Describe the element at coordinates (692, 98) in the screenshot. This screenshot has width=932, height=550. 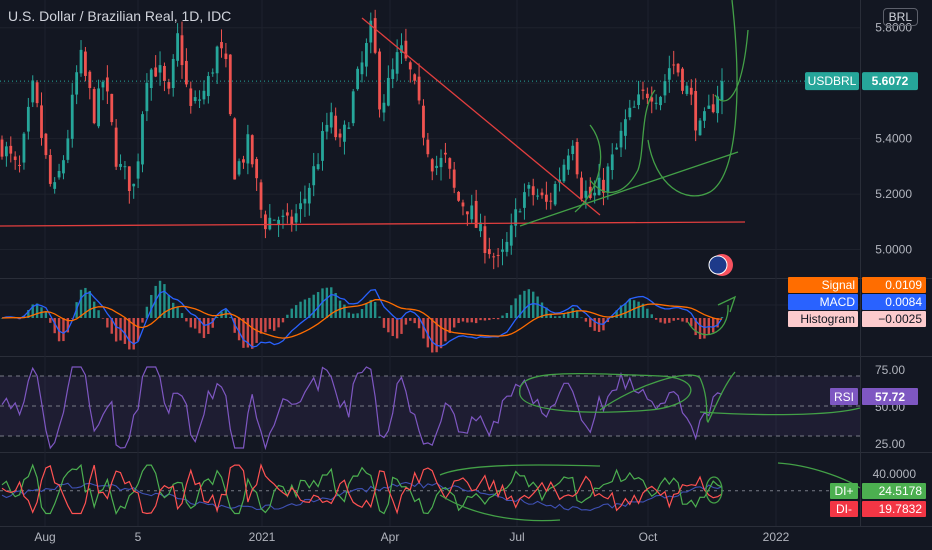
I see `projection-curve` at that location.